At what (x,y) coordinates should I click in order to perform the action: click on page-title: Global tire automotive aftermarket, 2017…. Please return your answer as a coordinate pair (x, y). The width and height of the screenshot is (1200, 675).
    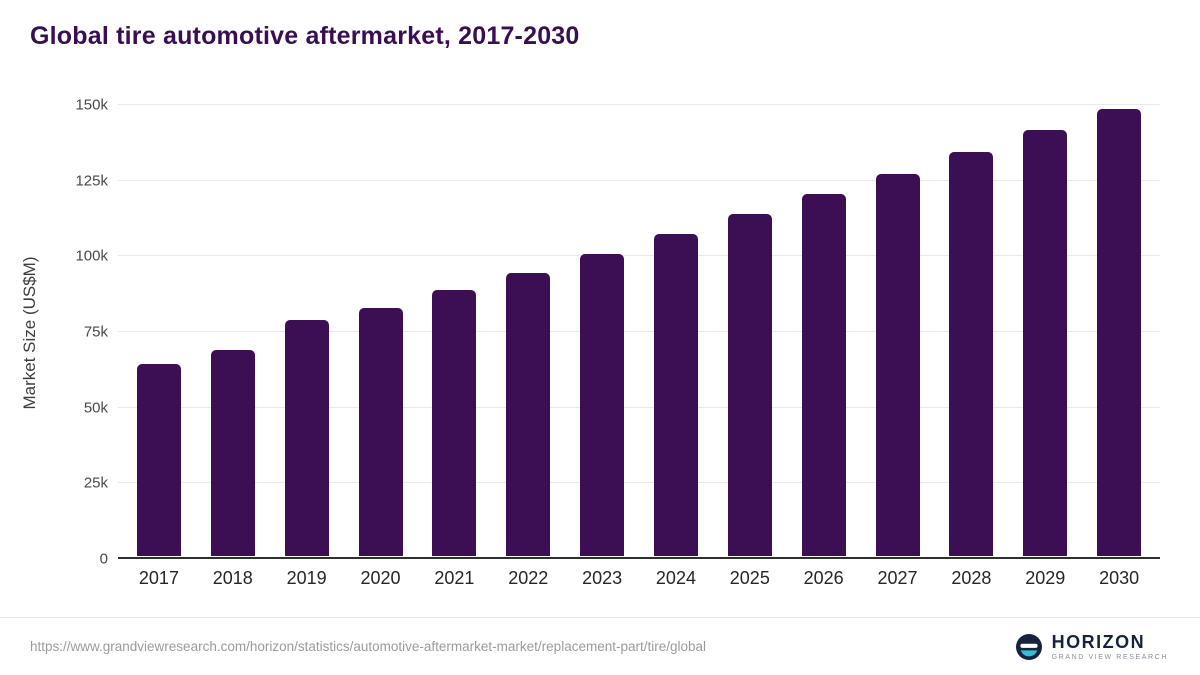
    Looking at the image, I should click on (305, 36).